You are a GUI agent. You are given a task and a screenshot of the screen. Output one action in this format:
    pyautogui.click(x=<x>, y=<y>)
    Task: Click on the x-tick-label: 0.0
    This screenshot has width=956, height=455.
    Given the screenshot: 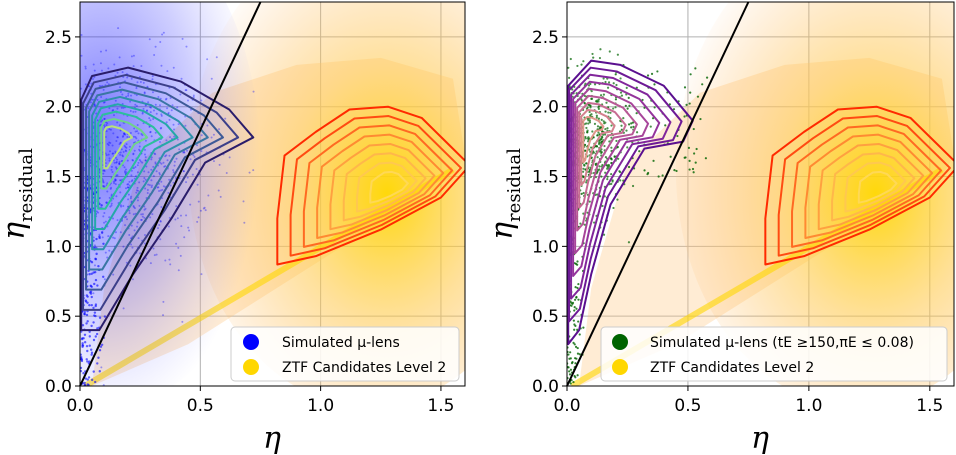 What is the action you would take?
    pyautogui.click(x=566, y=406)
    